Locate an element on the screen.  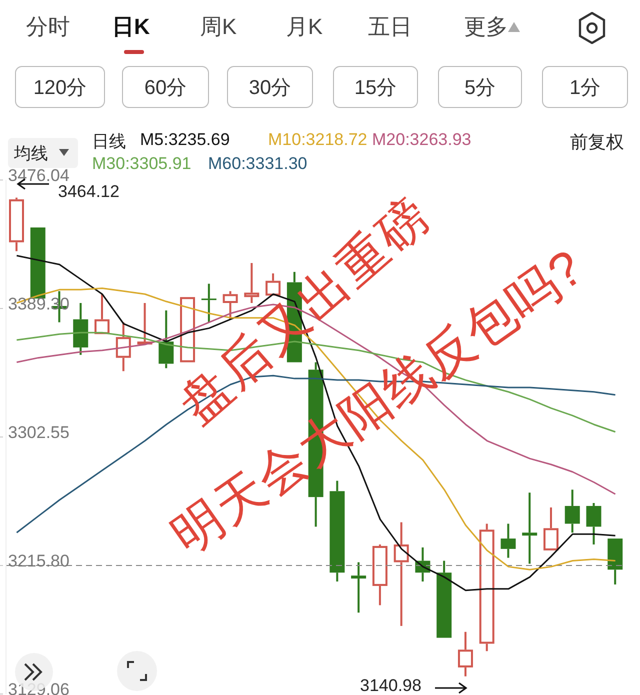
text: 前复权 is located at coordinates (597, 142).